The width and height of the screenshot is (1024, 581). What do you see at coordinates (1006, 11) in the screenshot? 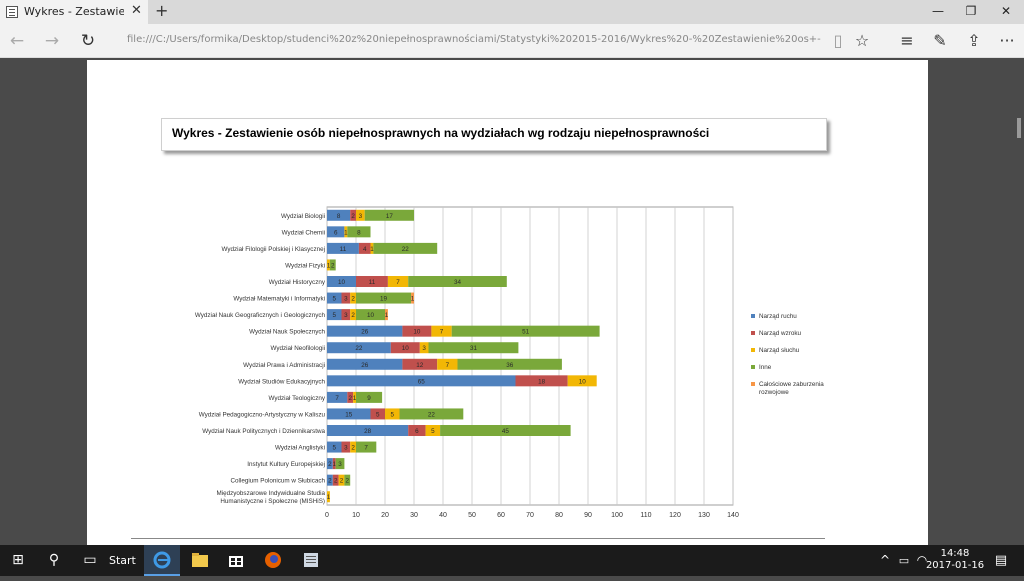
I see `window-close-icon: ✕` at bounding box center [1006, 11].